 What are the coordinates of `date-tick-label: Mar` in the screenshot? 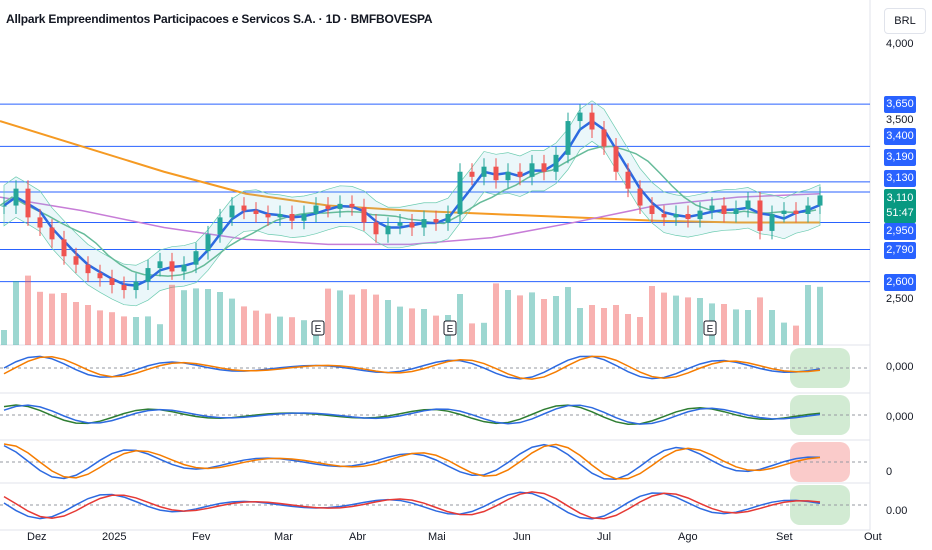 It's located at (283, 537).